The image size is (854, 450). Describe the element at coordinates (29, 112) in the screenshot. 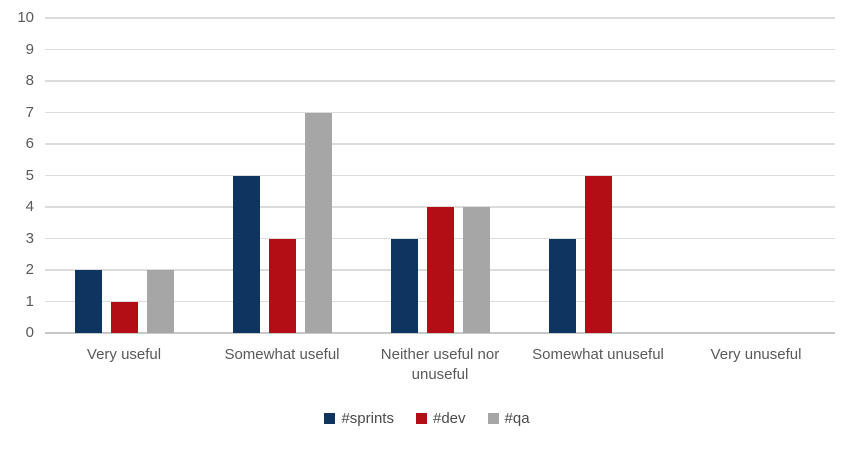

I see `y-axis-tick-label: 7` at that location.